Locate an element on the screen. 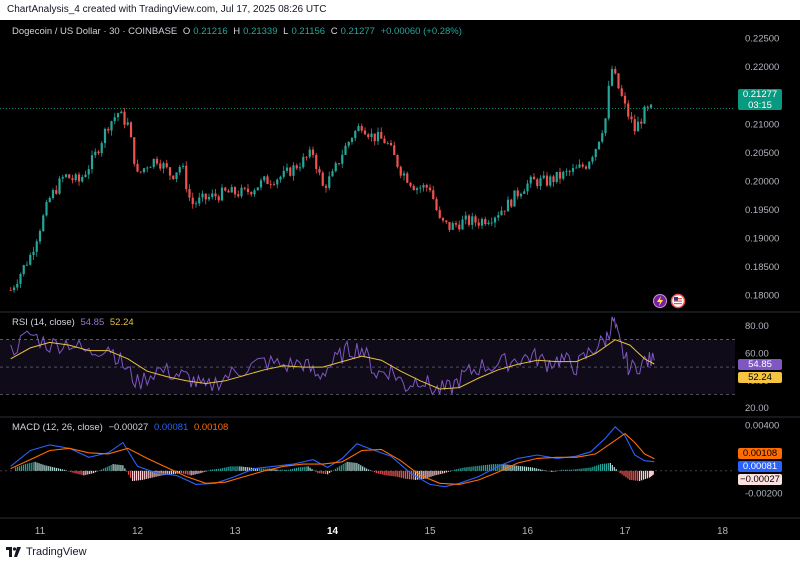 The height and width of the screenshot is (564, 800). price-tick-label: 0.20500 is located at coordinates (762, 153).